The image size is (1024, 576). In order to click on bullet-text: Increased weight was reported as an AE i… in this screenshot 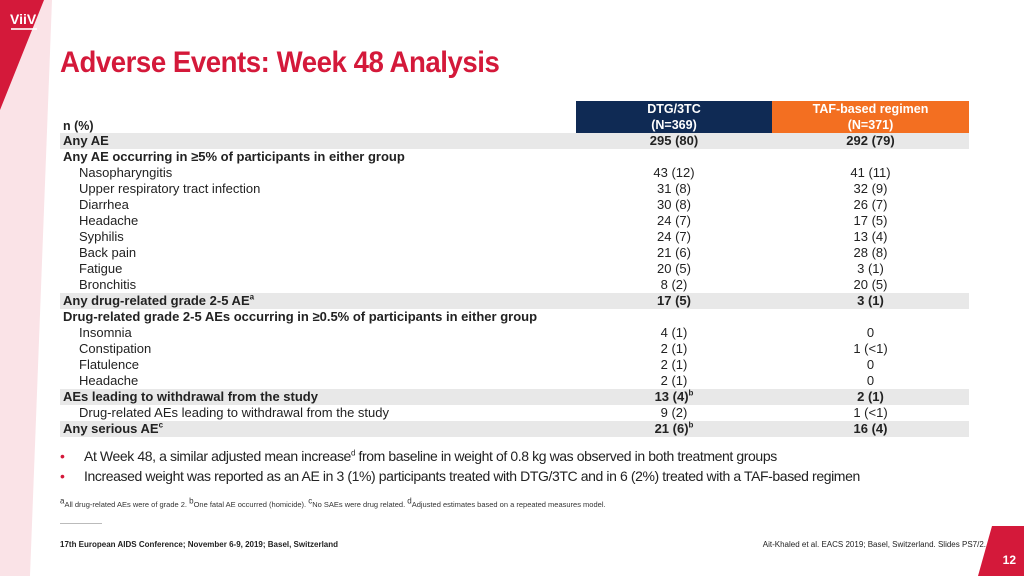, I will do `click(472, 476)`.